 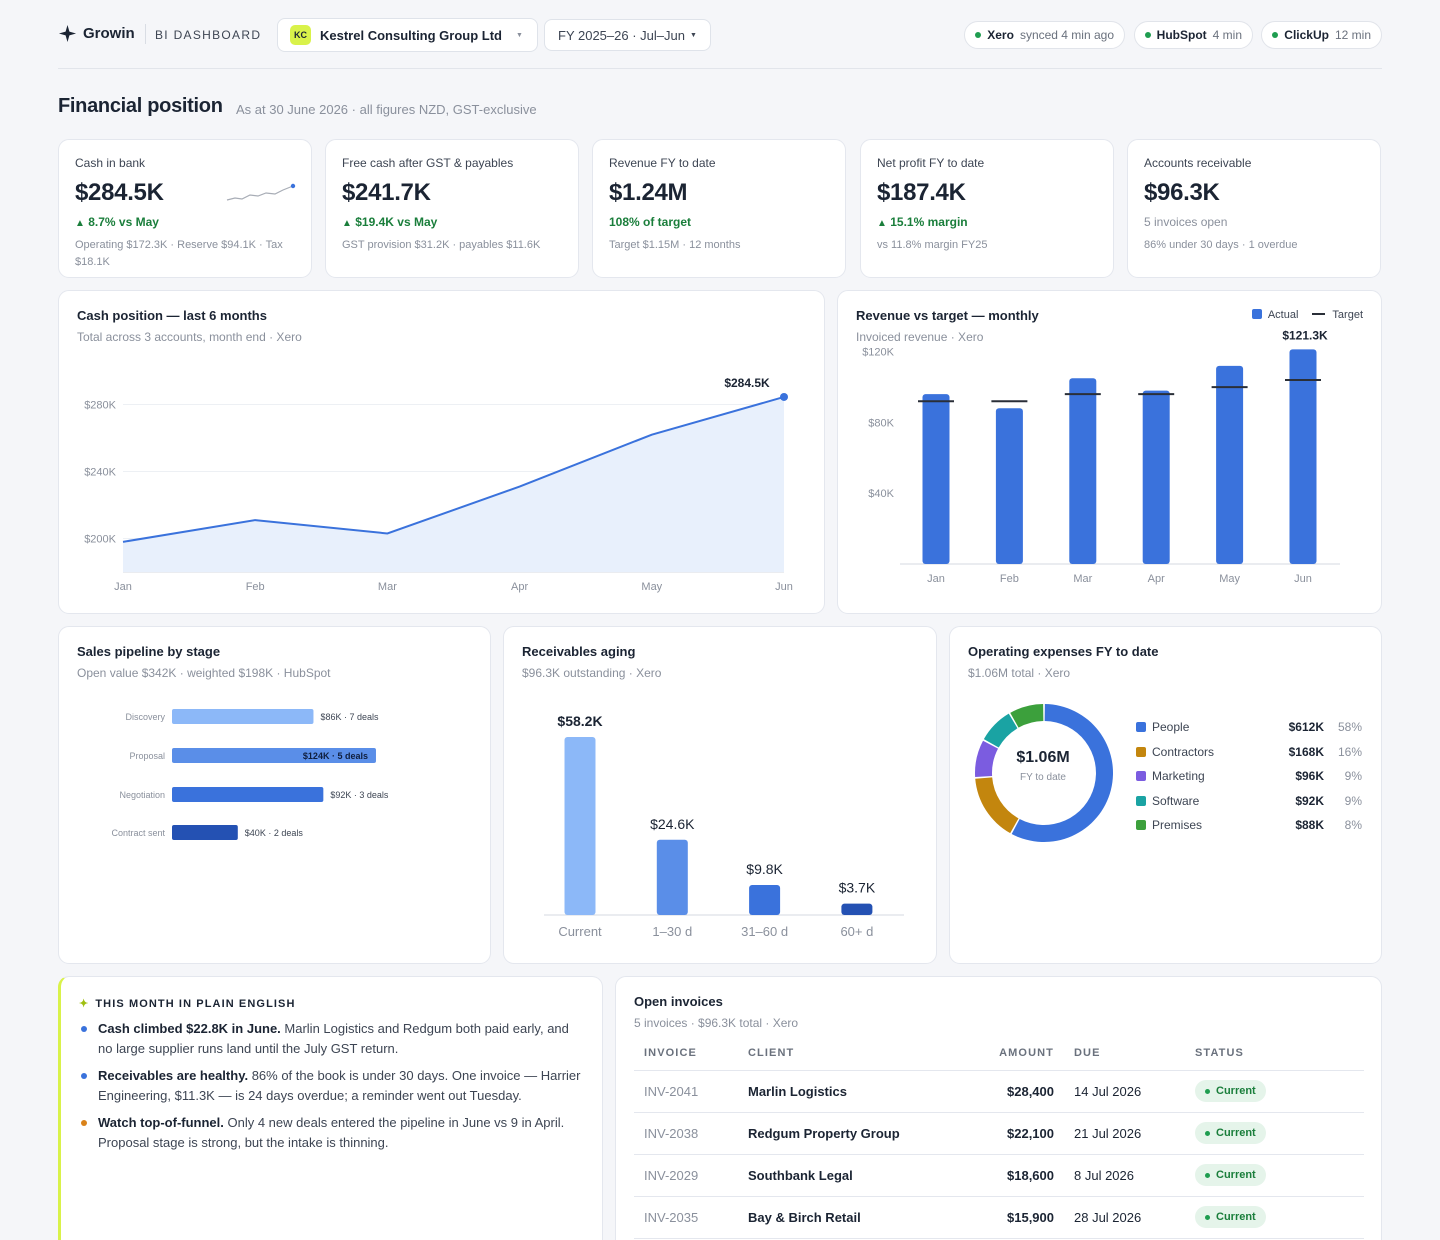 What do you see at coordinates (852, 1217) in the screenshot?
I see `client-name: Bay & Birch Retail` at bounding box center [852, 1217].